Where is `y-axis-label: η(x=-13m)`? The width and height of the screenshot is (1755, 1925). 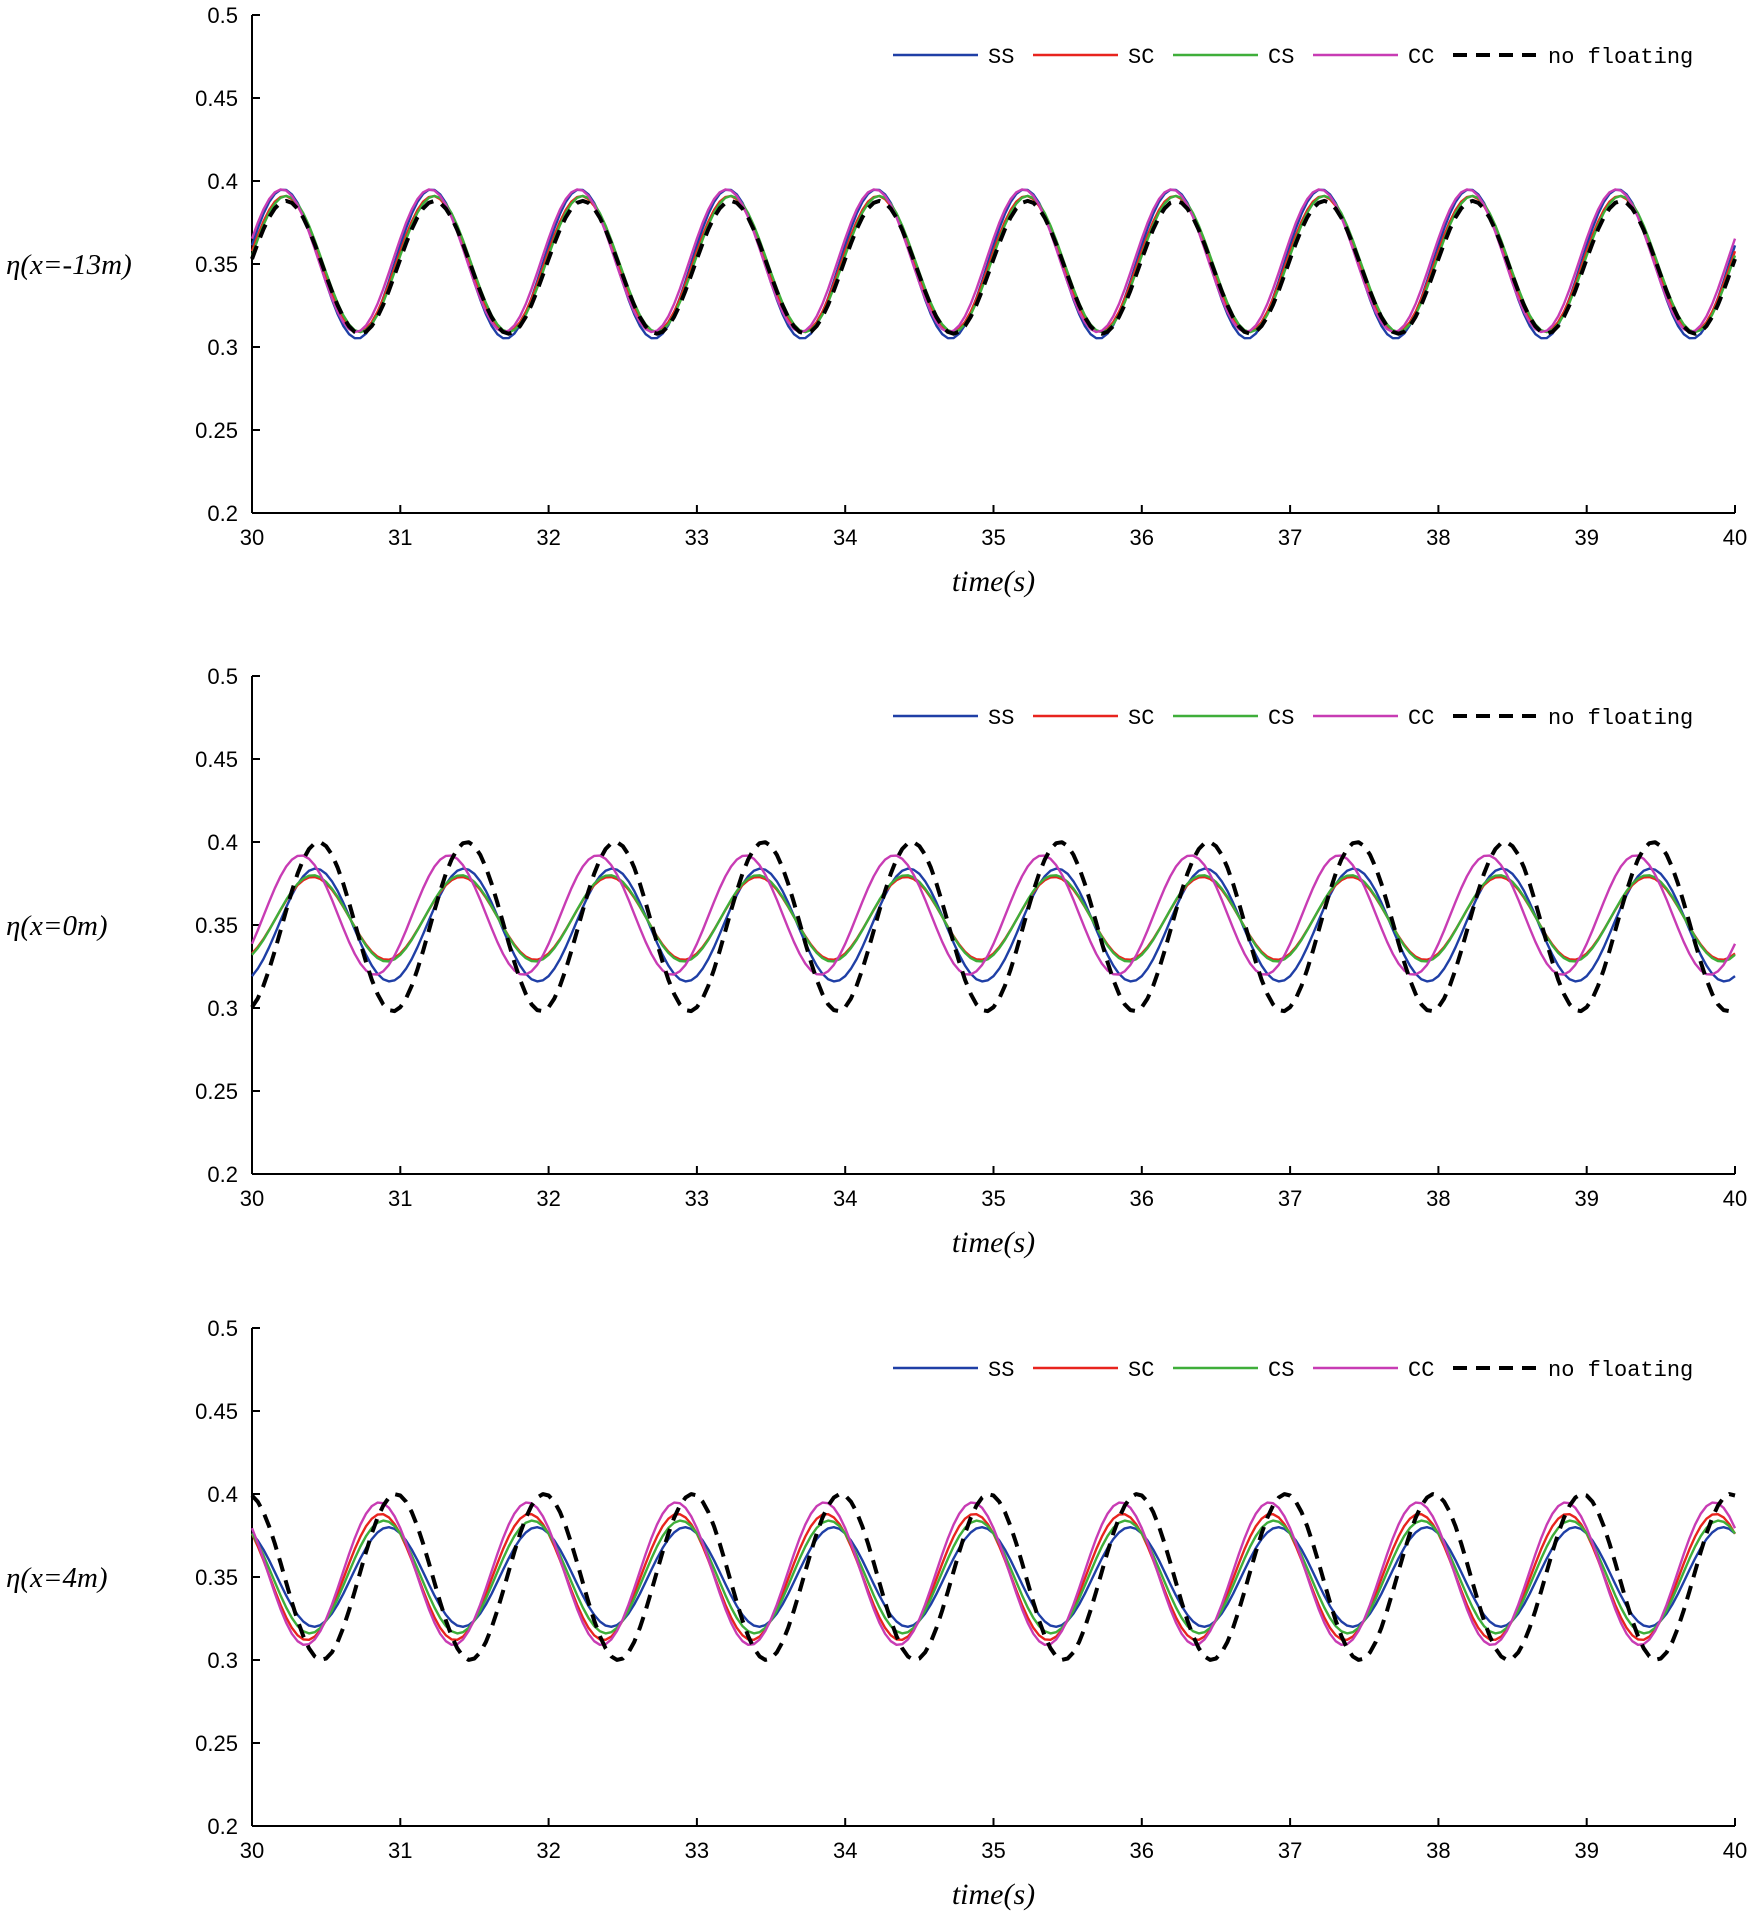 y-axis-label: η(x=-13m) is located at coordinates (69, 265).